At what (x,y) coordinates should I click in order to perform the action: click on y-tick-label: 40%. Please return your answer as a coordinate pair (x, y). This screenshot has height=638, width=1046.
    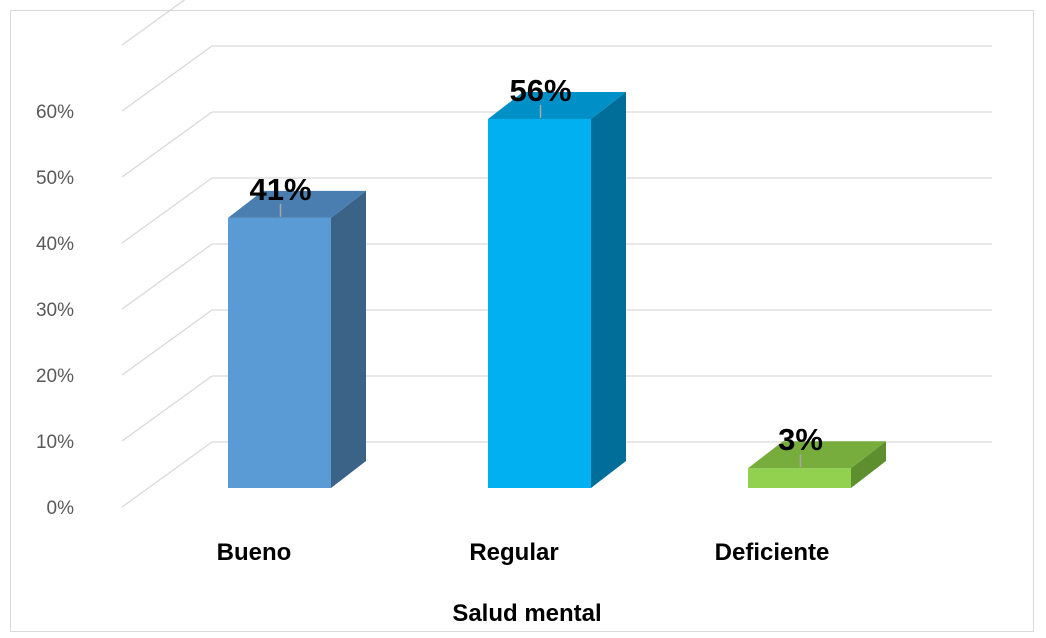
    Looking at the image, I should click on (55, 244).